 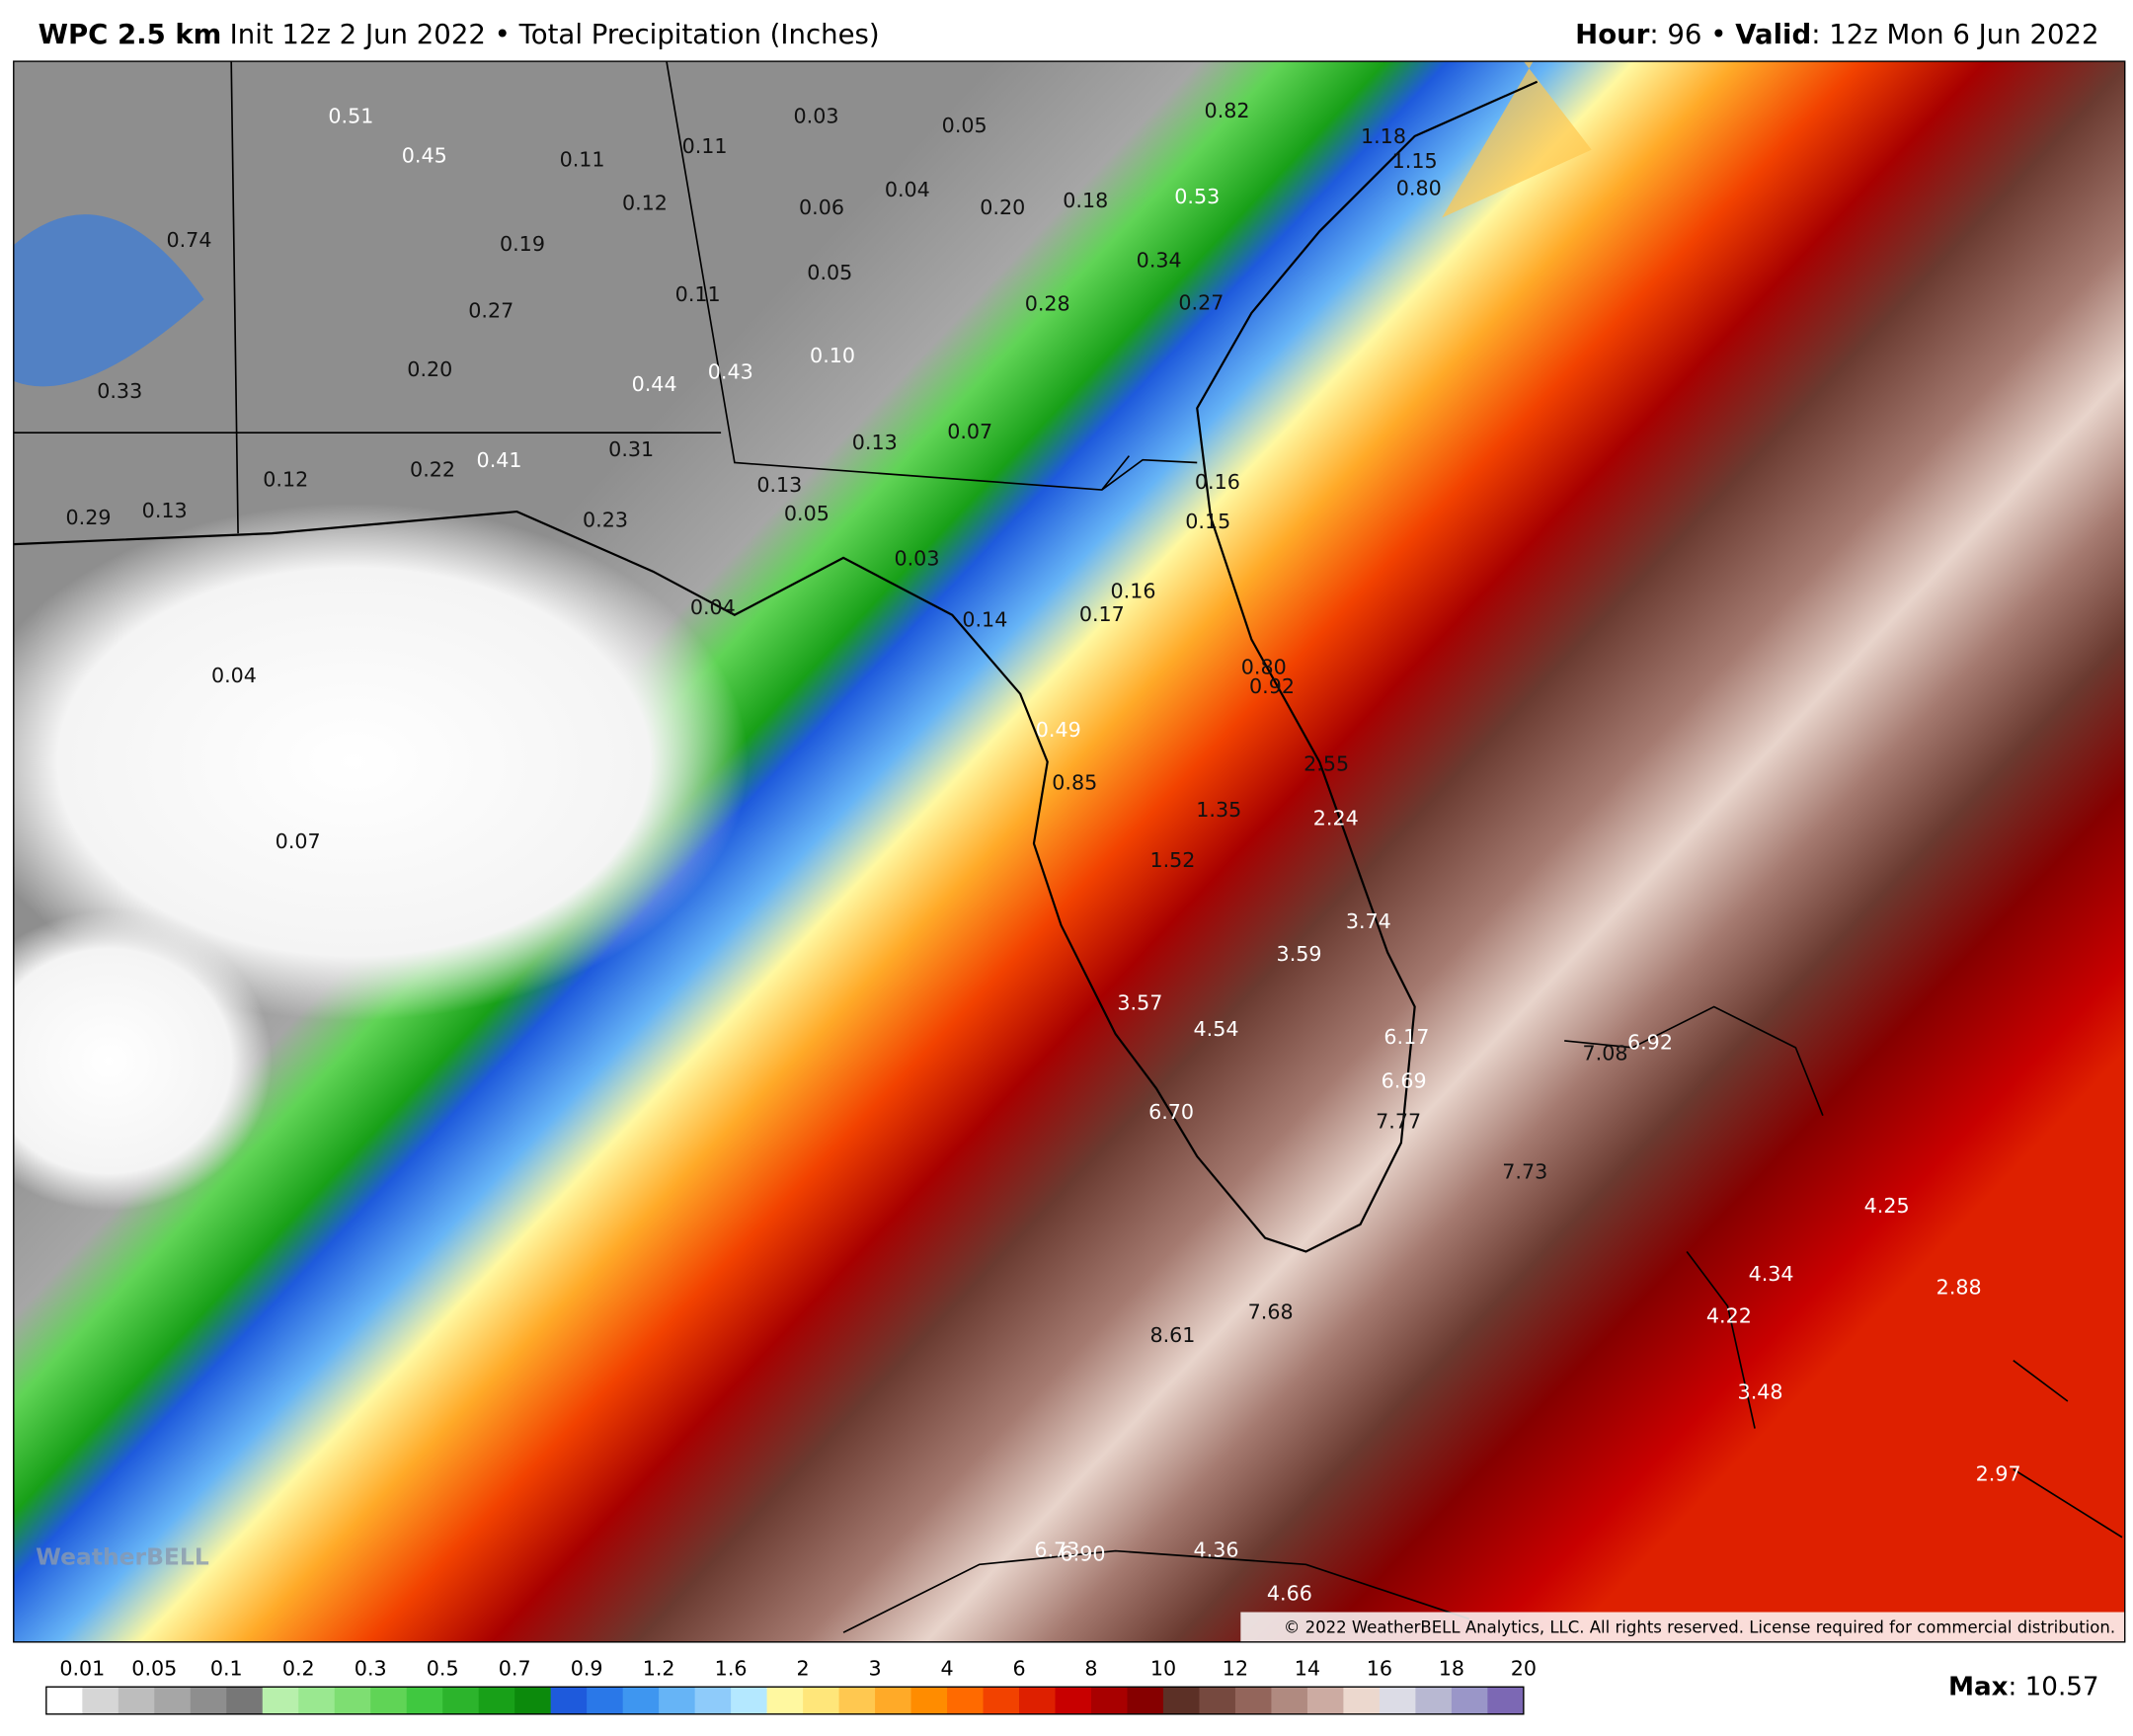 I want to click on precip-label: 3.57, so click(x=1140, y=1003).